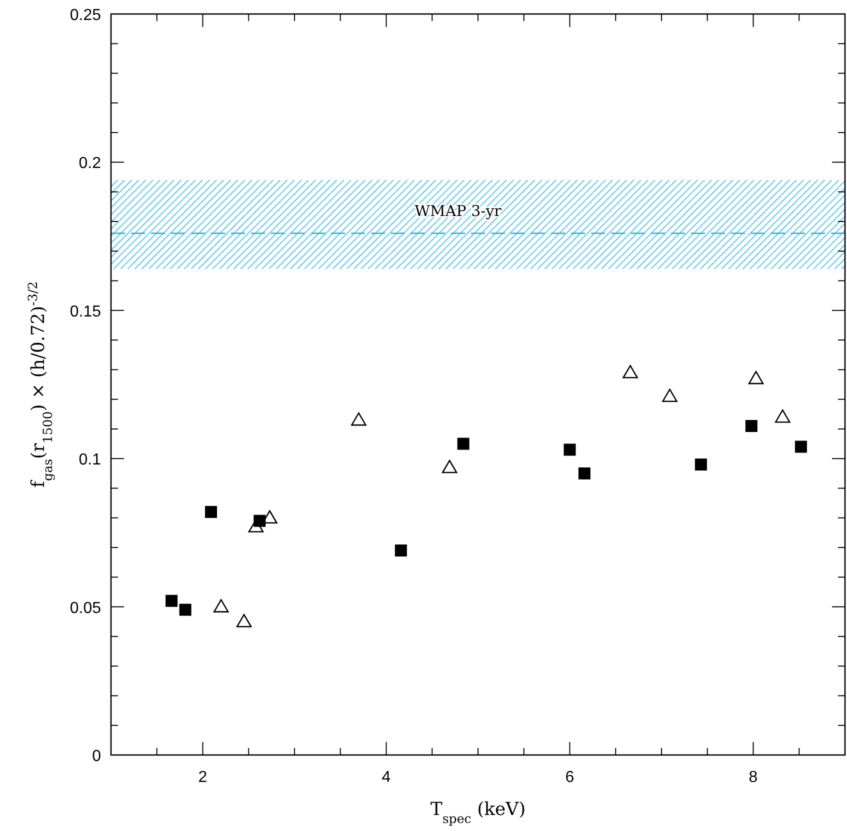 The width and height of the screenshot is (847, 831). I want to click on y-tick-label: 0, so click(97, 756).